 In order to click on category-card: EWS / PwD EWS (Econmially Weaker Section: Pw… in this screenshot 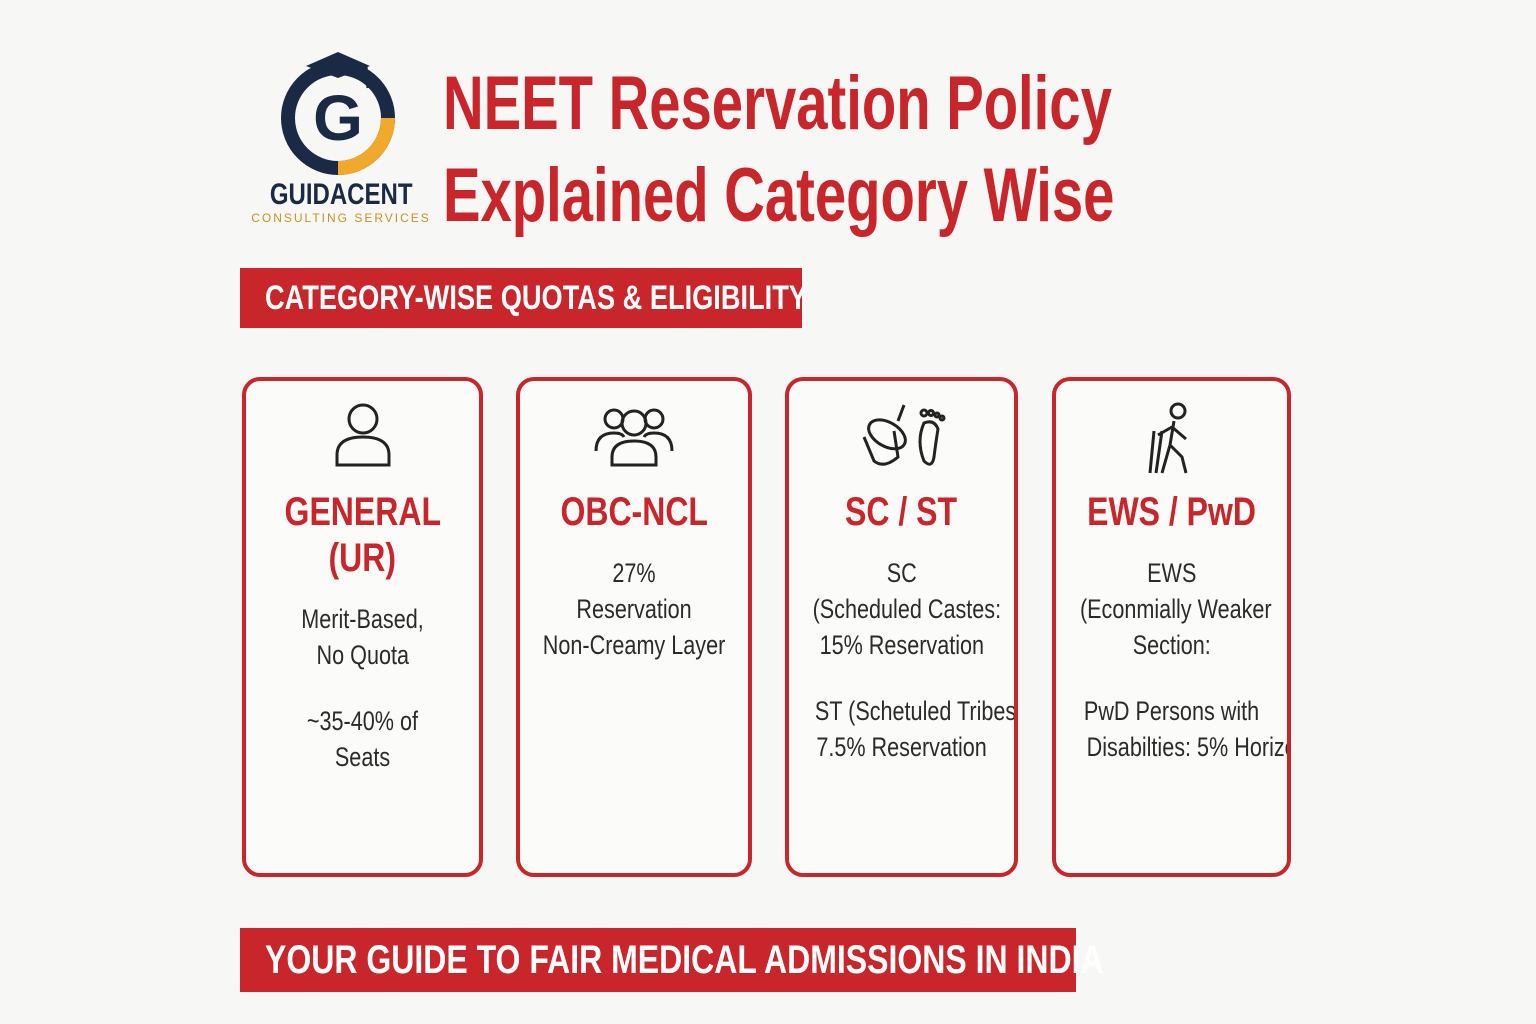, I will do `click(1171, 627)`.